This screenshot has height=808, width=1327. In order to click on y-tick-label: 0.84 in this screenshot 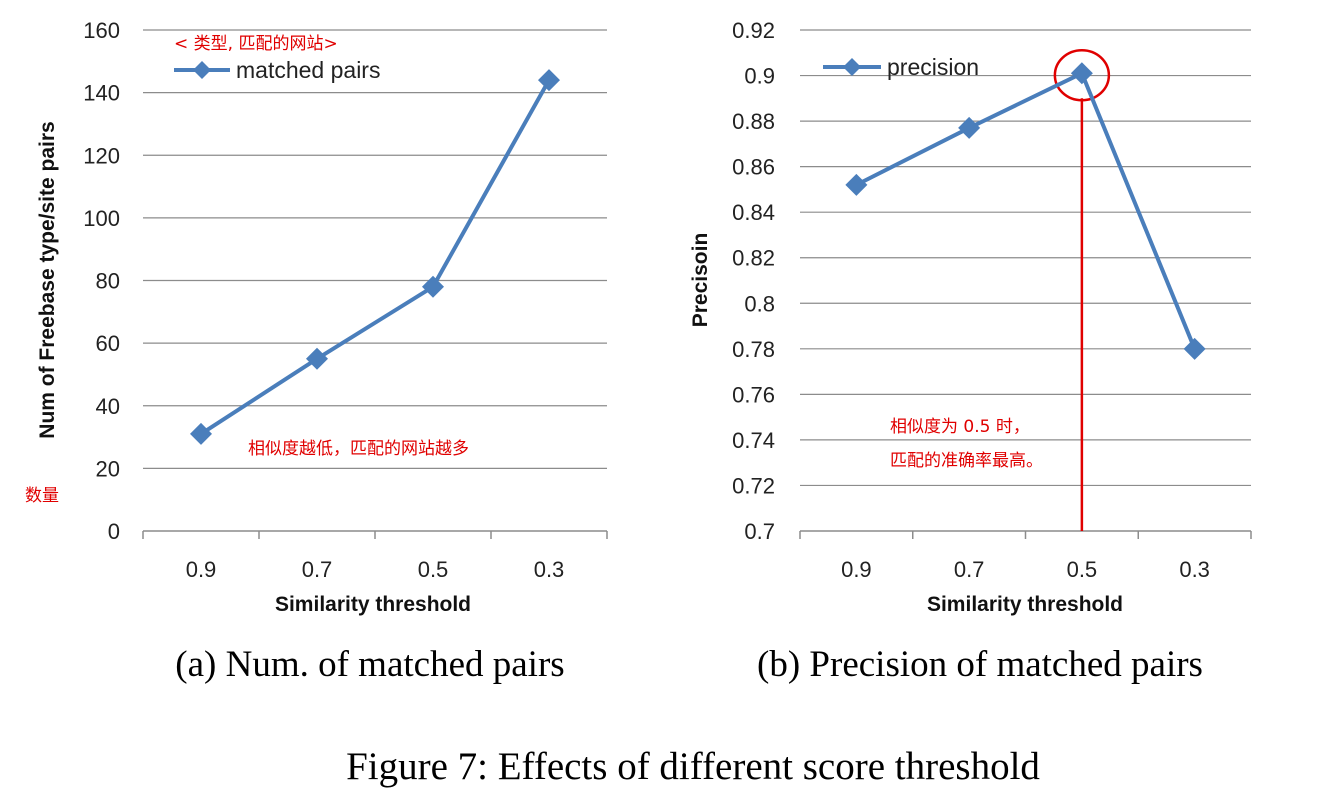, I will do `click(753, 212)`.